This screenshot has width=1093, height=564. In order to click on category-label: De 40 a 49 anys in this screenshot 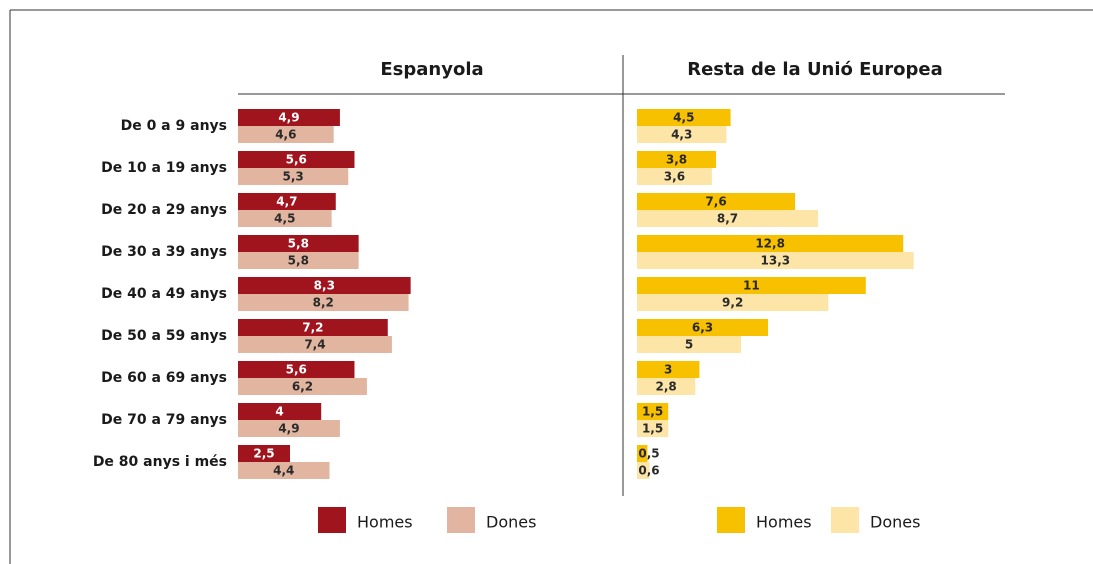, I will do `click(164, 294)`.